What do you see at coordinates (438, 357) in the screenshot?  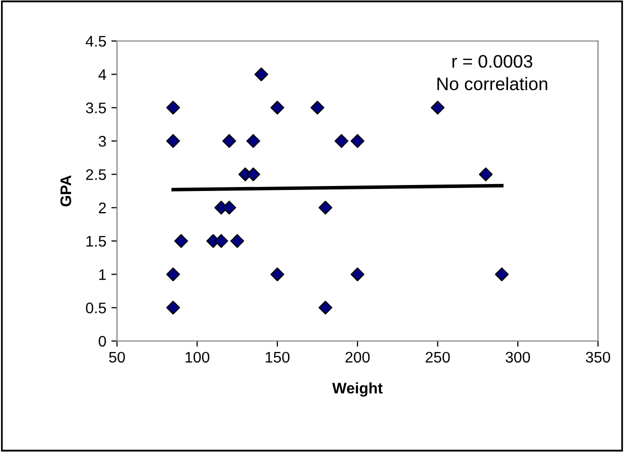 I see `x-tick-label: 250` at bounding box center [438, 357].